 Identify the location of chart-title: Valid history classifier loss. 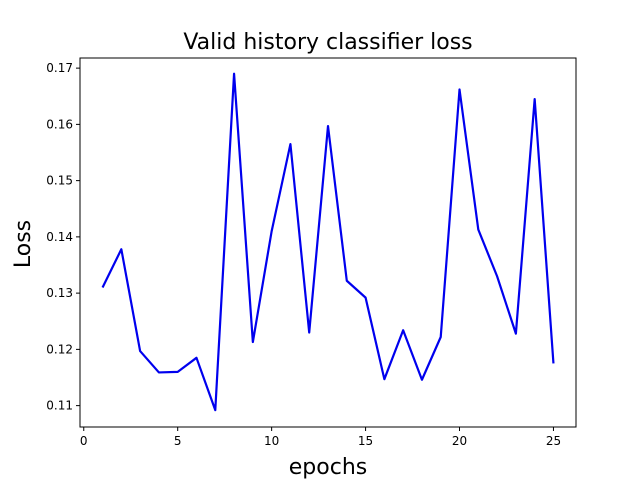
(327, 42).